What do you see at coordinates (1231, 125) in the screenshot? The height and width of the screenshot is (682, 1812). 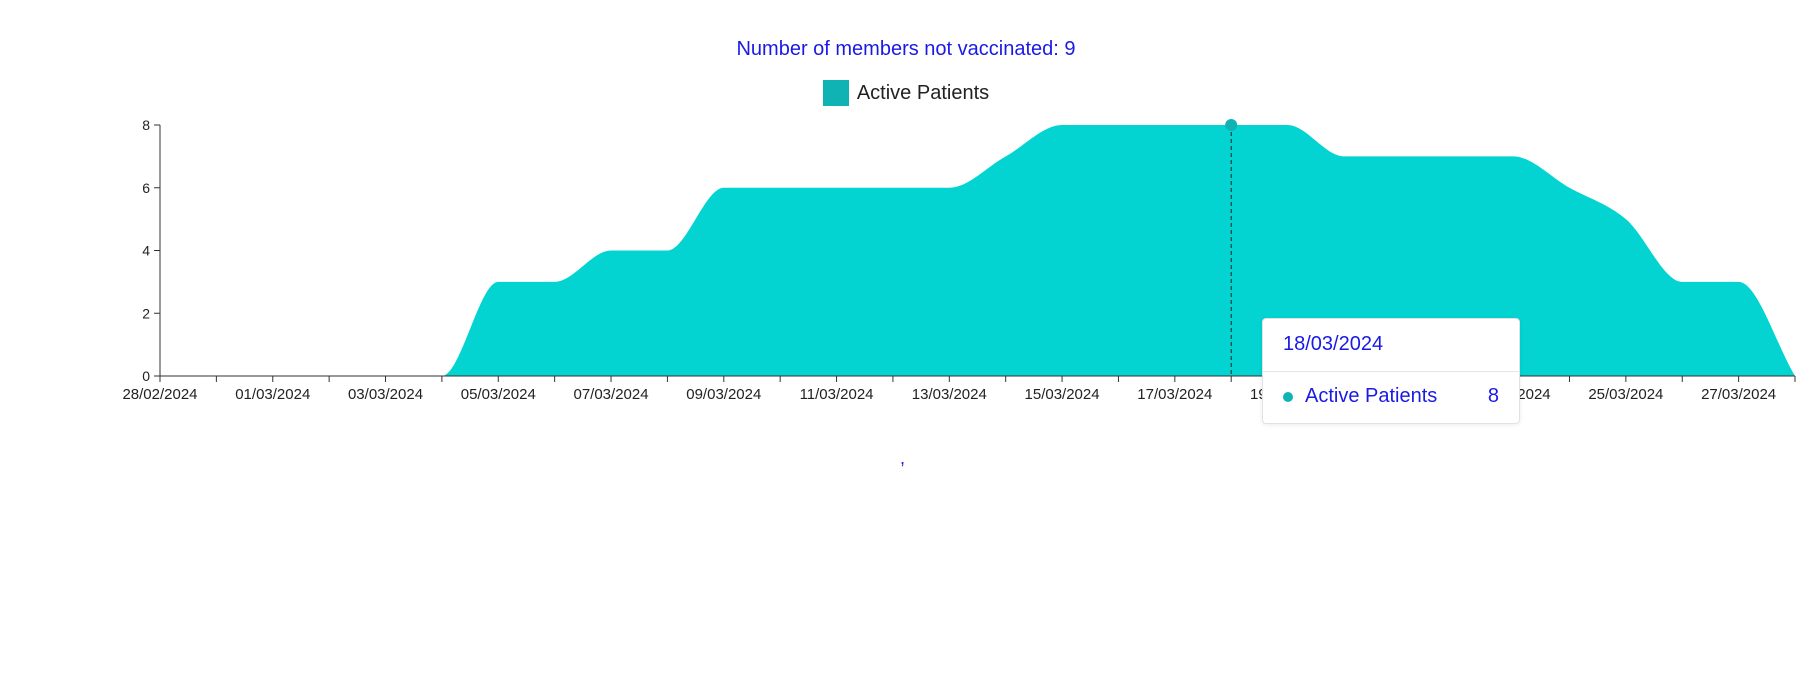 I see `hover-point` at bounding box center [1231, 125].